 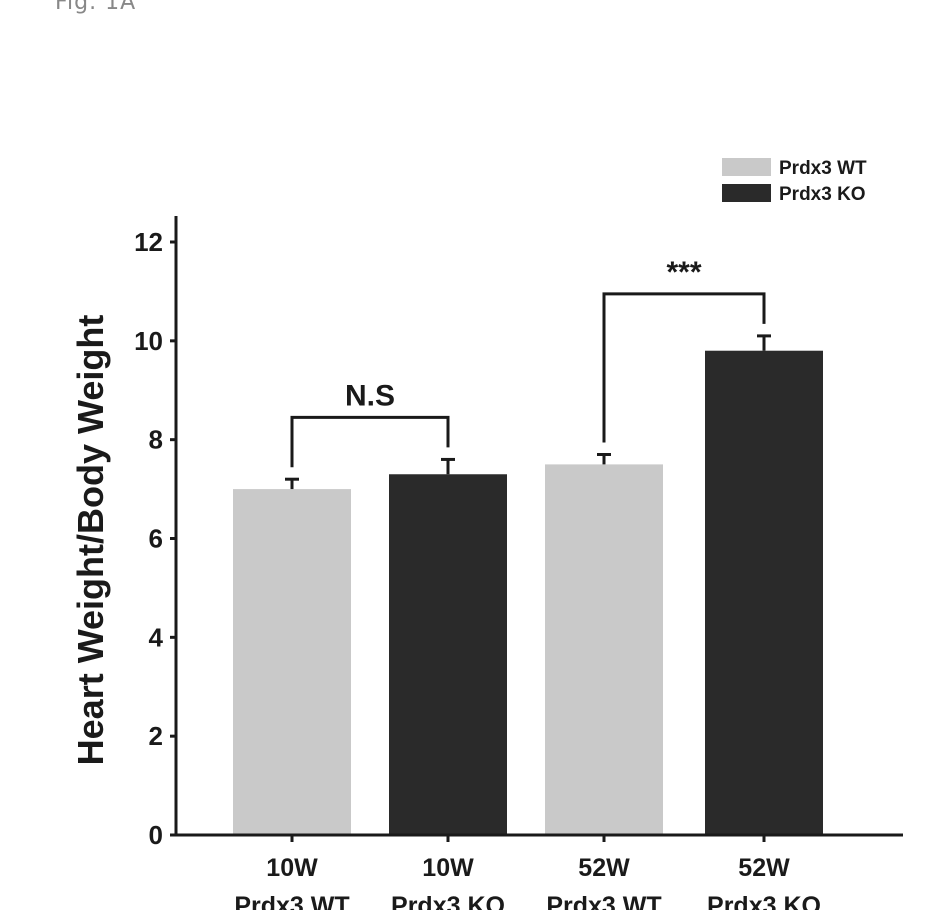 I want to click on legend: Prdx3 WT Prdx3 KO, so click(x=794, y=181).